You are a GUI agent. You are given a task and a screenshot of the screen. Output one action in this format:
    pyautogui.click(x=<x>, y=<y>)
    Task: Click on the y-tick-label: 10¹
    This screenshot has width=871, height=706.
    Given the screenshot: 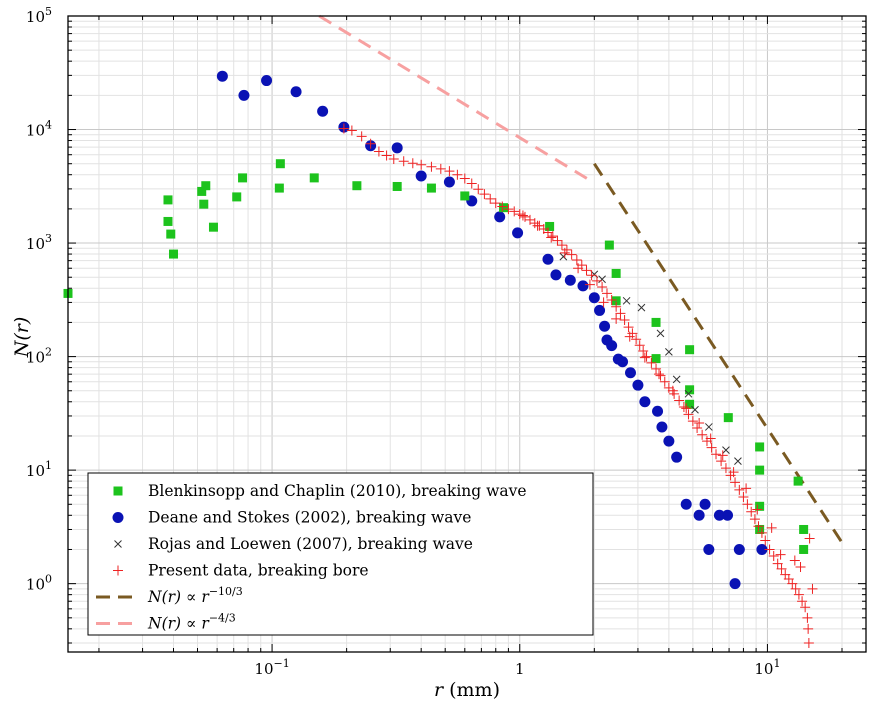 What is the action you would take?
    pyautogui.click(x=39, y=469)
    